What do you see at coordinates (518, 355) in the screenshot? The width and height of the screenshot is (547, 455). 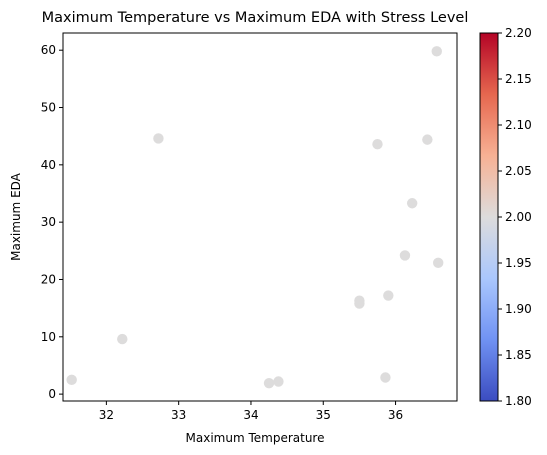 I see `colorbar-tick-label: 1.85` at bounding box center [518, 355].